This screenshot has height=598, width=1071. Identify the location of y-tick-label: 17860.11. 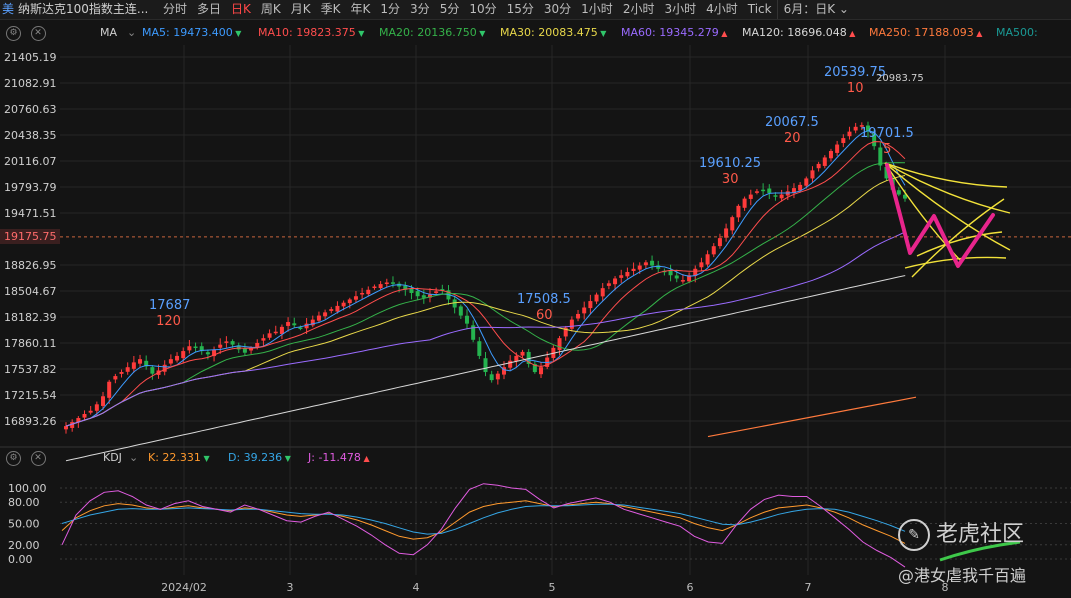
(30, 343).